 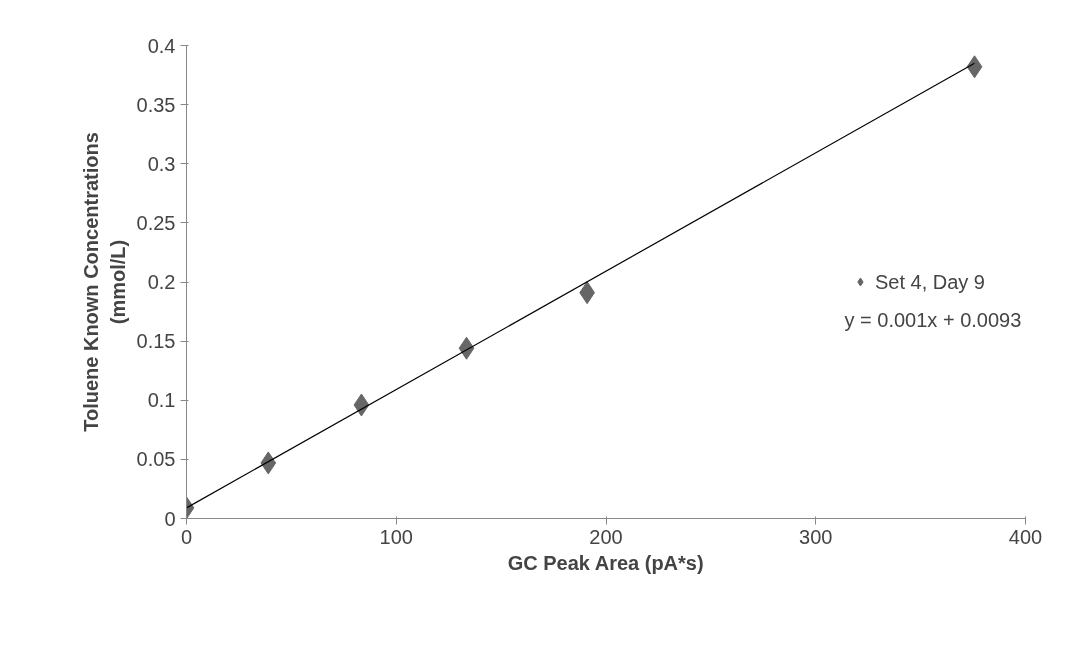 I want to click on y-tick-label: 0.1, so click(x=161, y=400).